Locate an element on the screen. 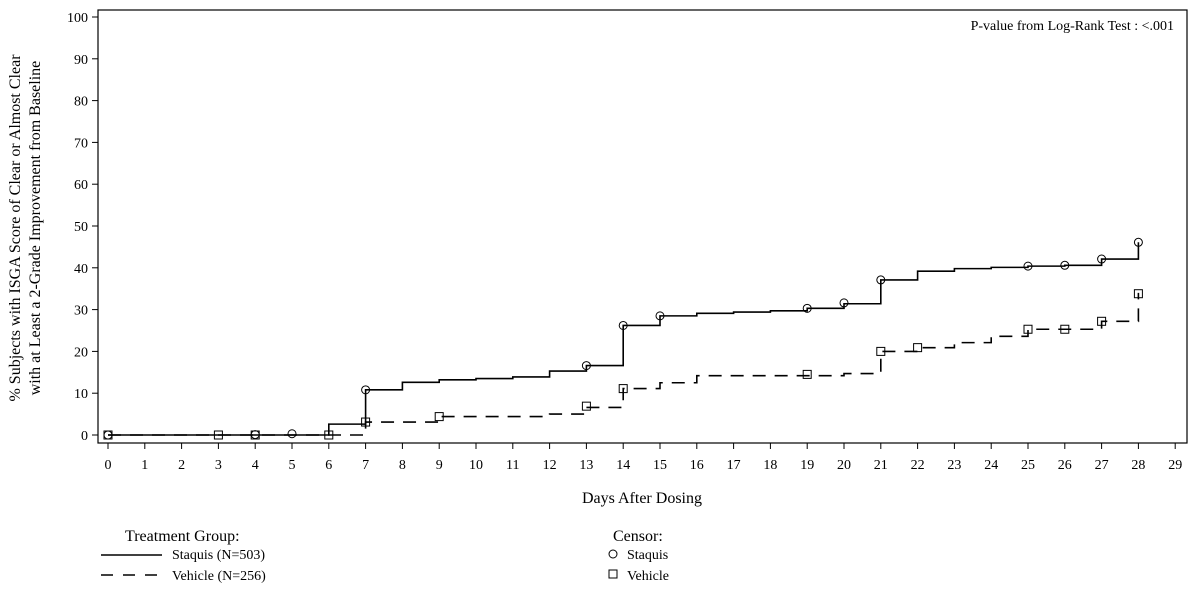 This screenshot has height=589, width=1194. x-tick-label: 22 is located at coordinates (918, 465).